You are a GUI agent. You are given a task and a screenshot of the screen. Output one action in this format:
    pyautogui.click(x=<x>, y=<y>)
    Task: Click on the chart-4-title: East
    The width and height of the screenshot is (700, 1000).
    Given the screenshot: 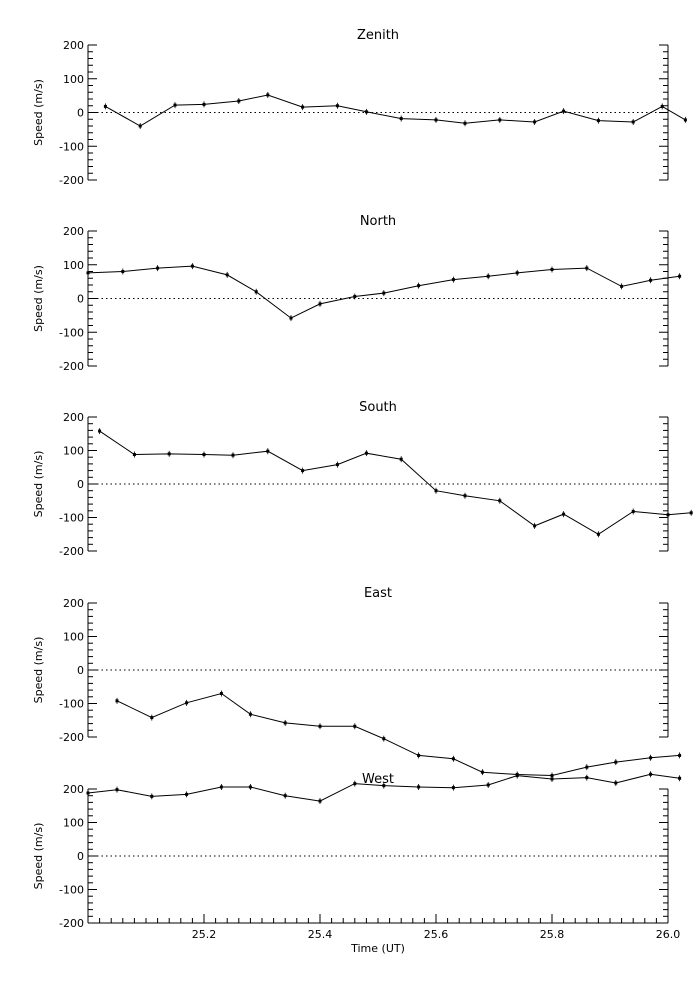 What is the action you would take?
    pyautogui.click(x=378, y=593)
    